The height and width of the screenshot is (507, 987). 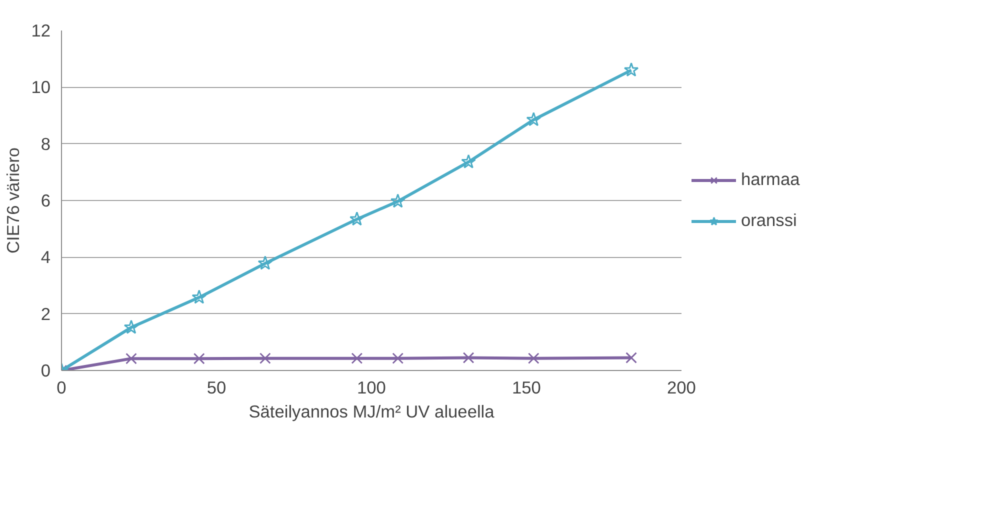 I want to click on y-tick-label: 12, so click(x=41, y=30).